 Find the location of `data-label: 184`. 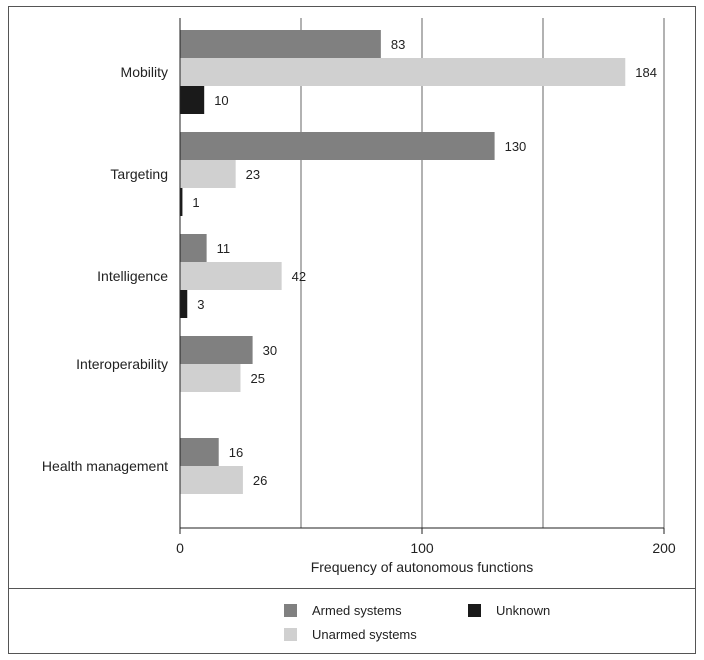

data-label: 184 is located at coordinates (646, 72).